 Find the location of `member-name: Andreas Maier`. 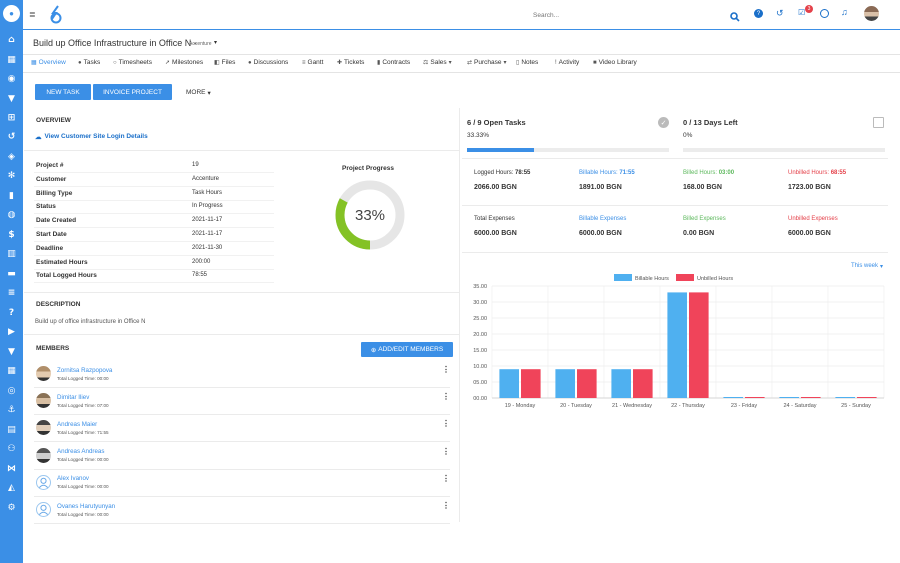

member-name: Andreas Maier is located at coordinates (77, 424).